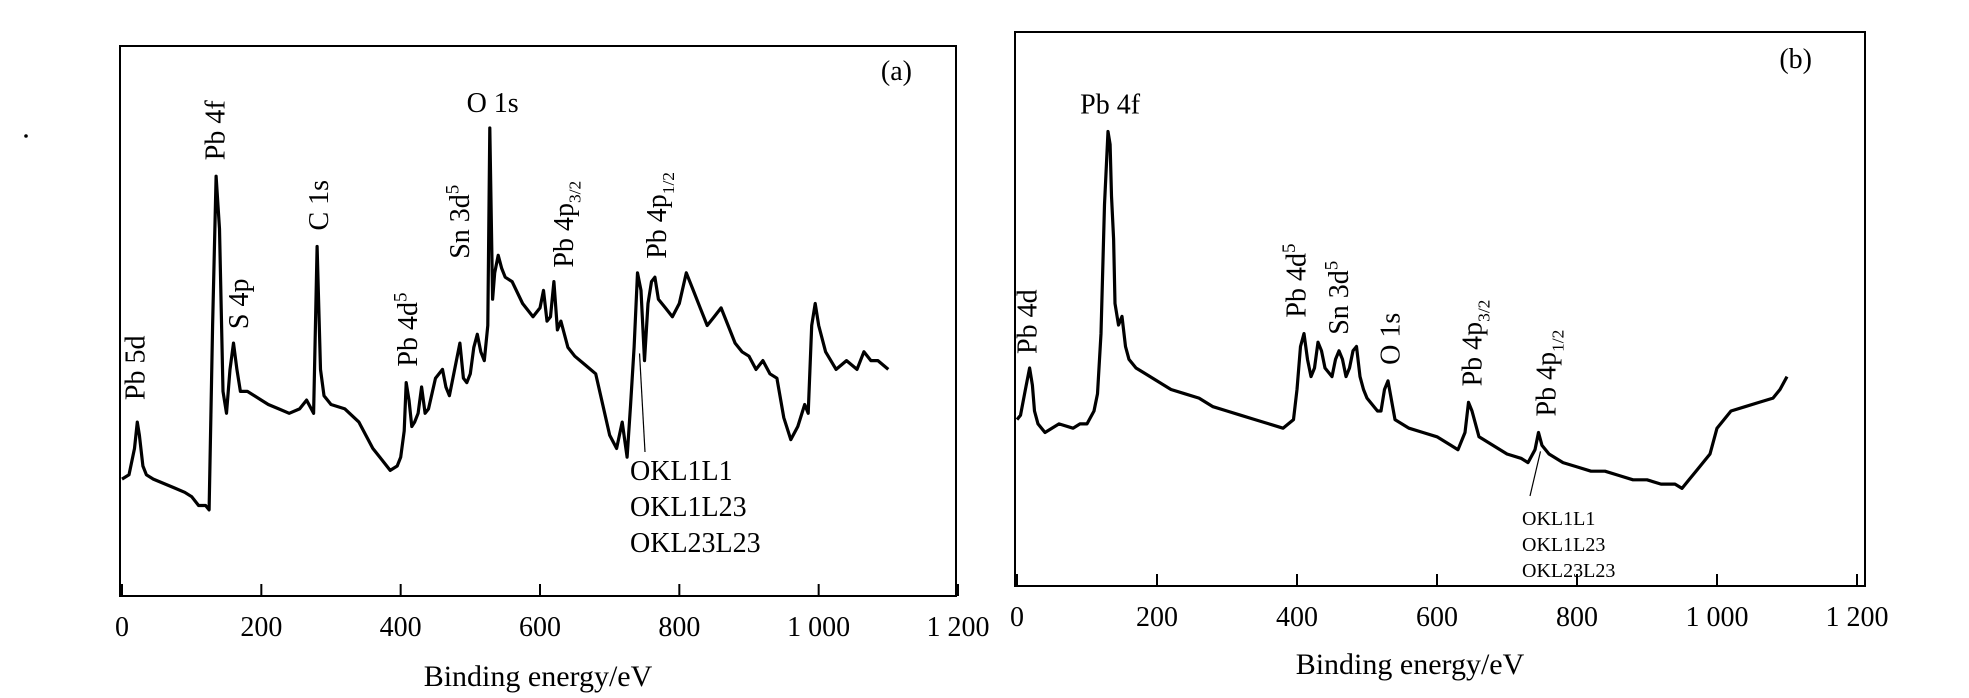 This screenshot has width=1969, height=698. I want to click on peak-label: Pb 5d, so click(135, 368).